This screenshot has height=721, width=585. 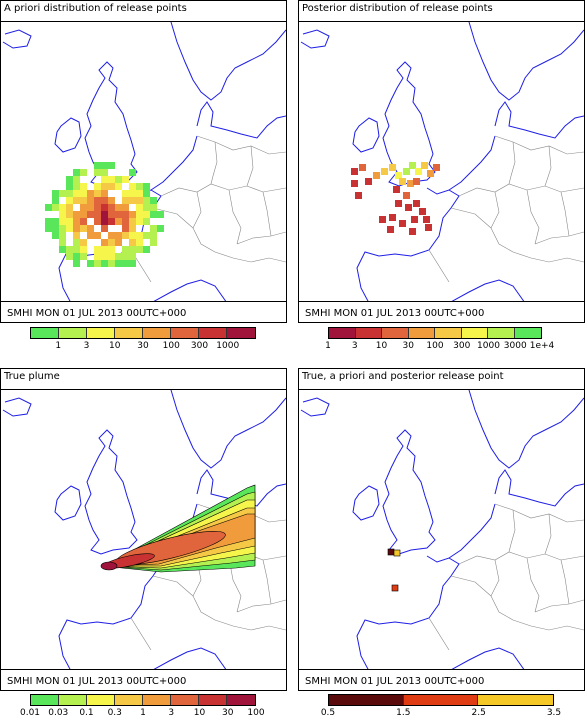 I want to click on legend-true-plume: 0.01 0.03 0.1 0.3 1 3 10 30 100, so click(x=142, y=707).